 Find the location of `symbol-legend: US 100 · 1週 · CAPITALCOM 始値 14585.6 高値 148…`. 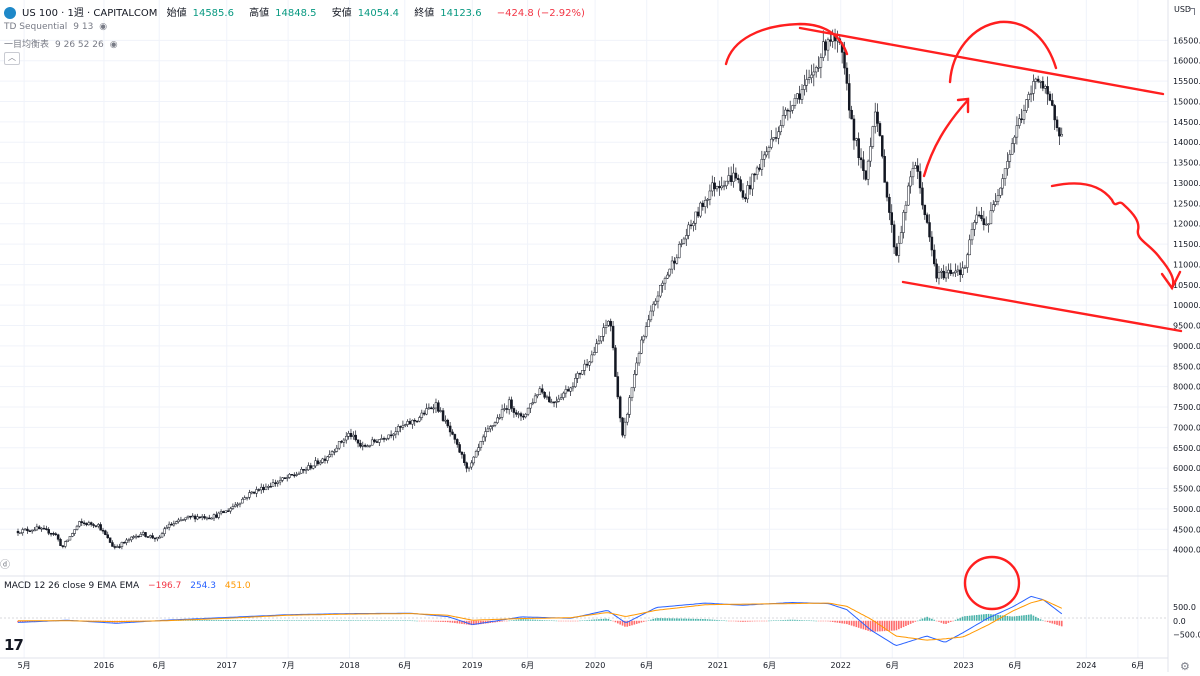

symbol-legend: US 100 · 1週 · CAPITALCOM 始値 14585.6 高値 148… is located at coordinates (297, 11).